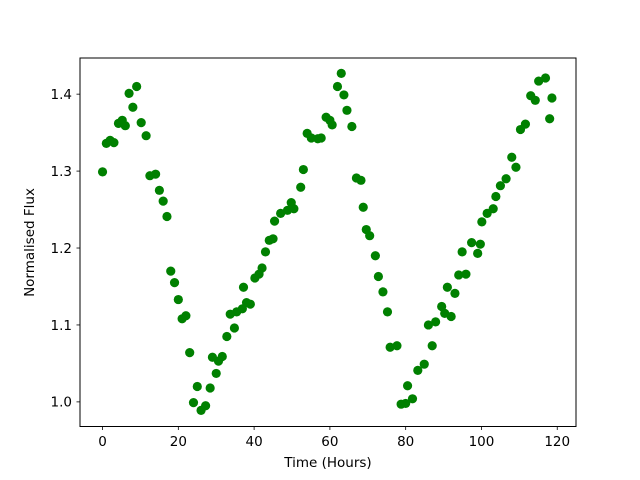  Describe the element at coordinates (102, 442) in the screenshot. I see `x-tick-label: 0` at that location.